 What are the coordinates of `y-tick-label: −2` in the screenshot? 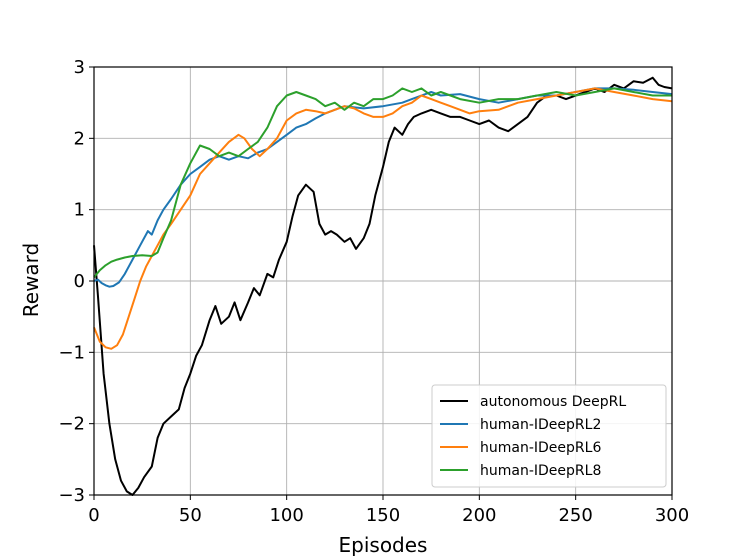 It's located at (71, 424).